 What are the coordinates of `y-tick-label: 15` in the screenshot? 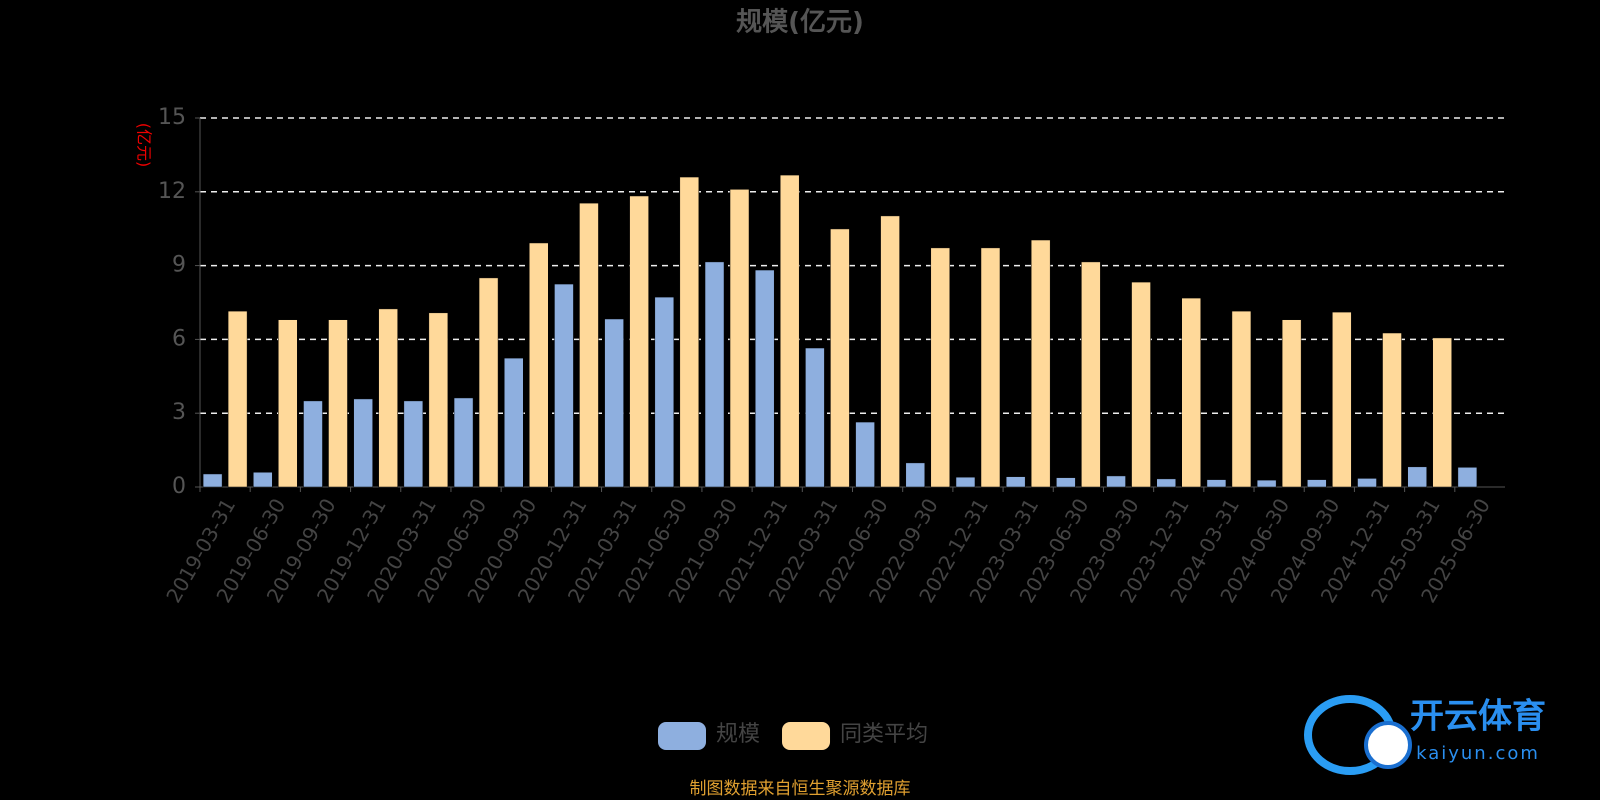 It's located at (172, 117).